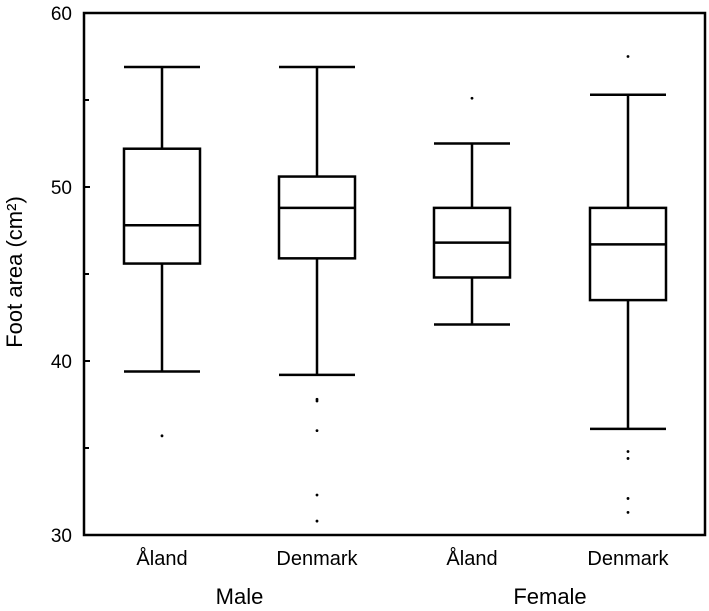 The width and height of the screenshot is (709, 611). I want to click on y-tick-label: 60, so click(61, 14).